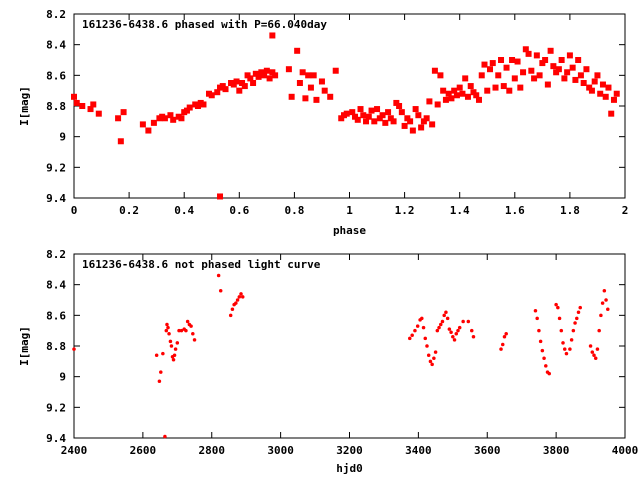  What do you see at coordinates (239, 210) in the screenshot?
I see `x-tick-label: 0.6` at bounding box center [239, 210].